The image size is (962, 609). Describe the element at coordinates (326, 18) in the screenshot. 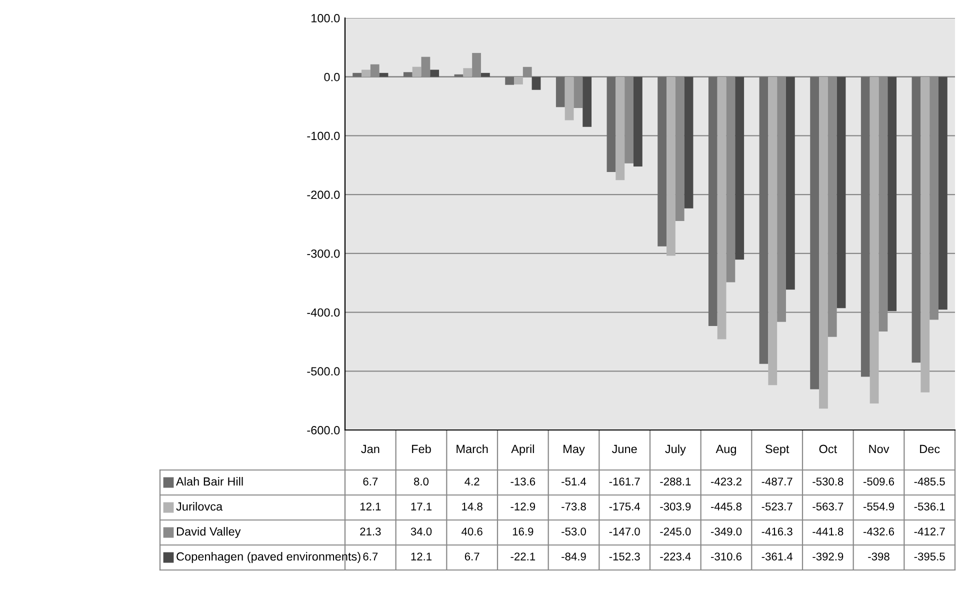

I see `y-tick-label: 100.0` at that location.